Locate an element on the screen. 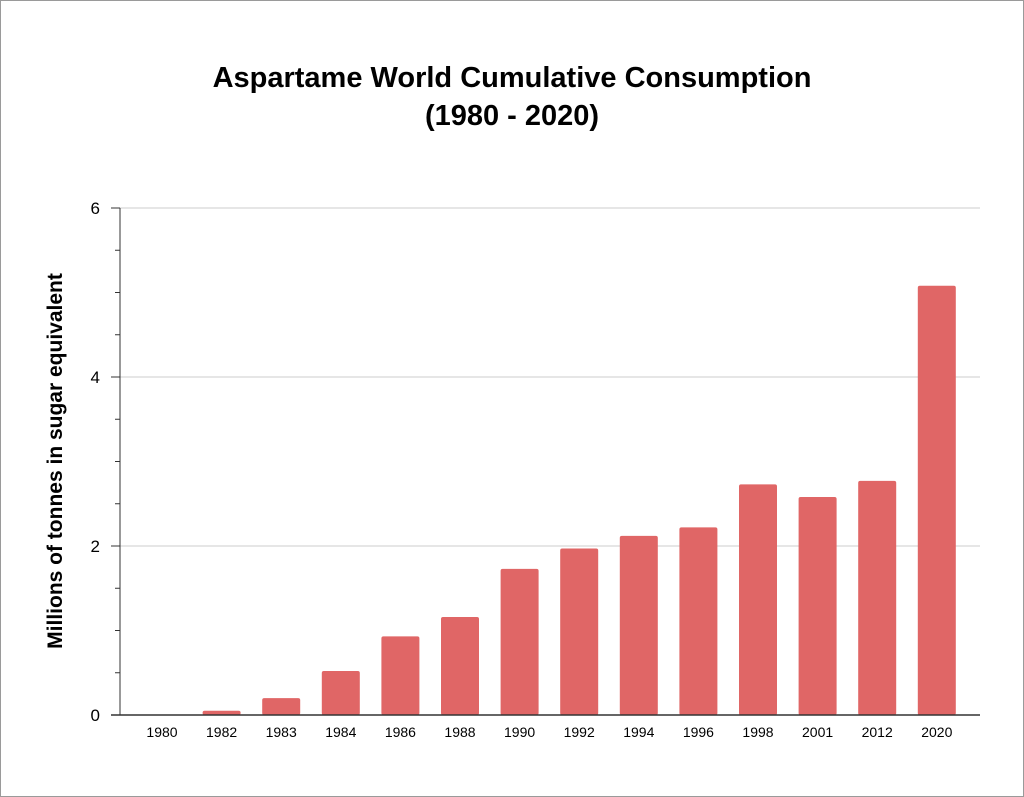  x-tick-label: 1980 is located at coordinates (161, 732).